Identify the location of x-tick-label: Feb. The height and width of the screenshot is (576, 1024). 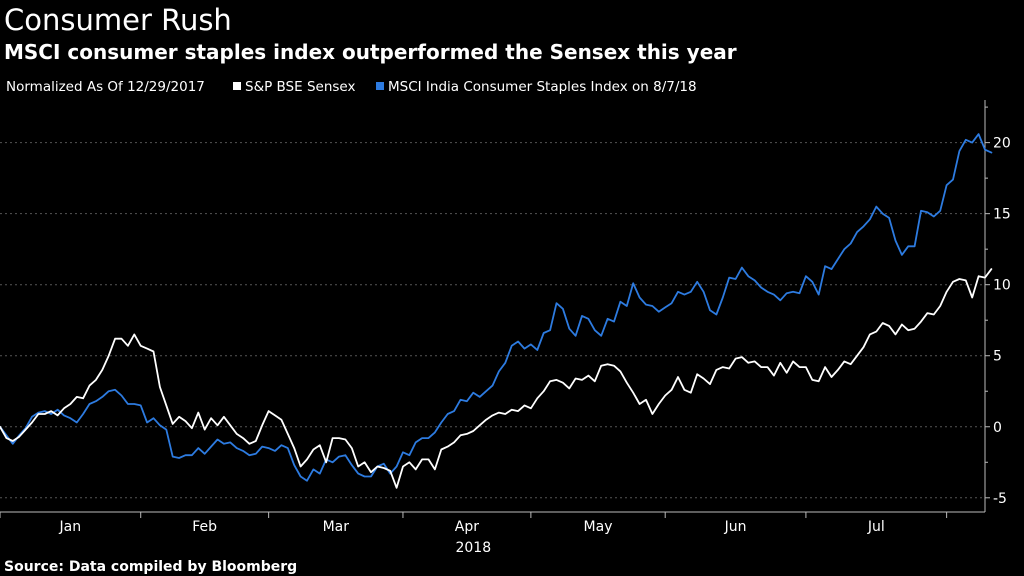
(204, 527).